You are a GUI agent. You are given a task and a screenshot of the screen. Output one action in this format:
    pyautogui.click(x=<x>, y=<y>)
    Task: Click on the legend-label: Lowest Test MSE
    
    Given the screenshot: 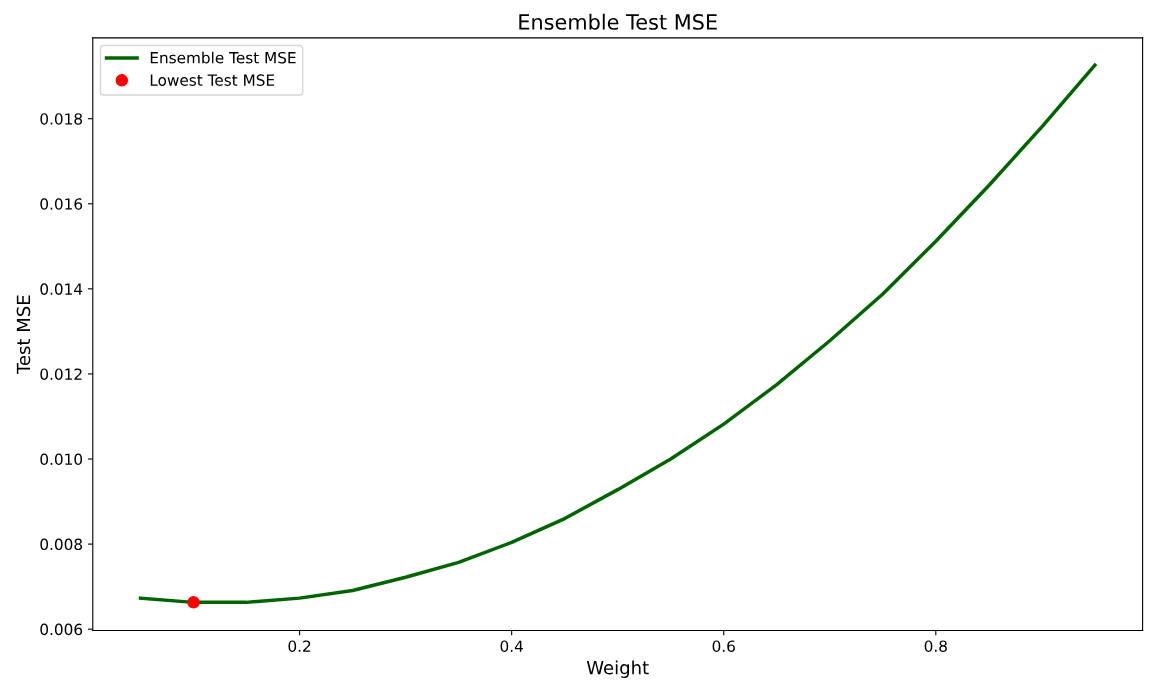 What is the action you would take?
    pyautogui.click(x=212, y=80)
    